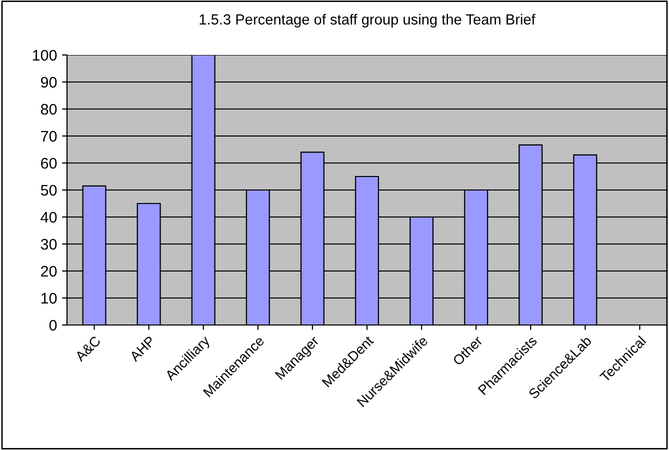 Image resolution: width=669 pixels, height=450 pixels. I want to click on y-tick-label: 100, so click(44, 55).